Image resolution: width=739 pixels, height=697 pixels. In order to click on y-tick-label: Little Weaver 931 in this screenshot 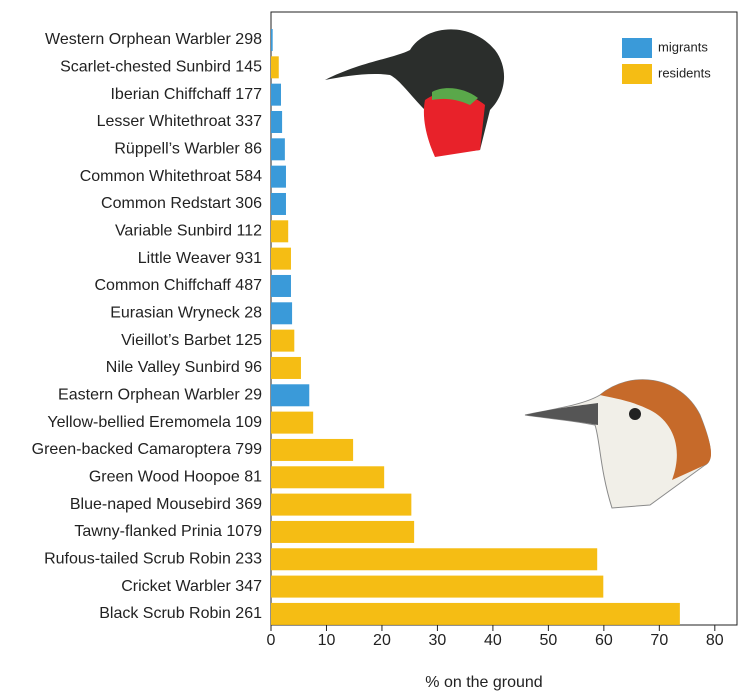, I will do `click(200, 258)`.